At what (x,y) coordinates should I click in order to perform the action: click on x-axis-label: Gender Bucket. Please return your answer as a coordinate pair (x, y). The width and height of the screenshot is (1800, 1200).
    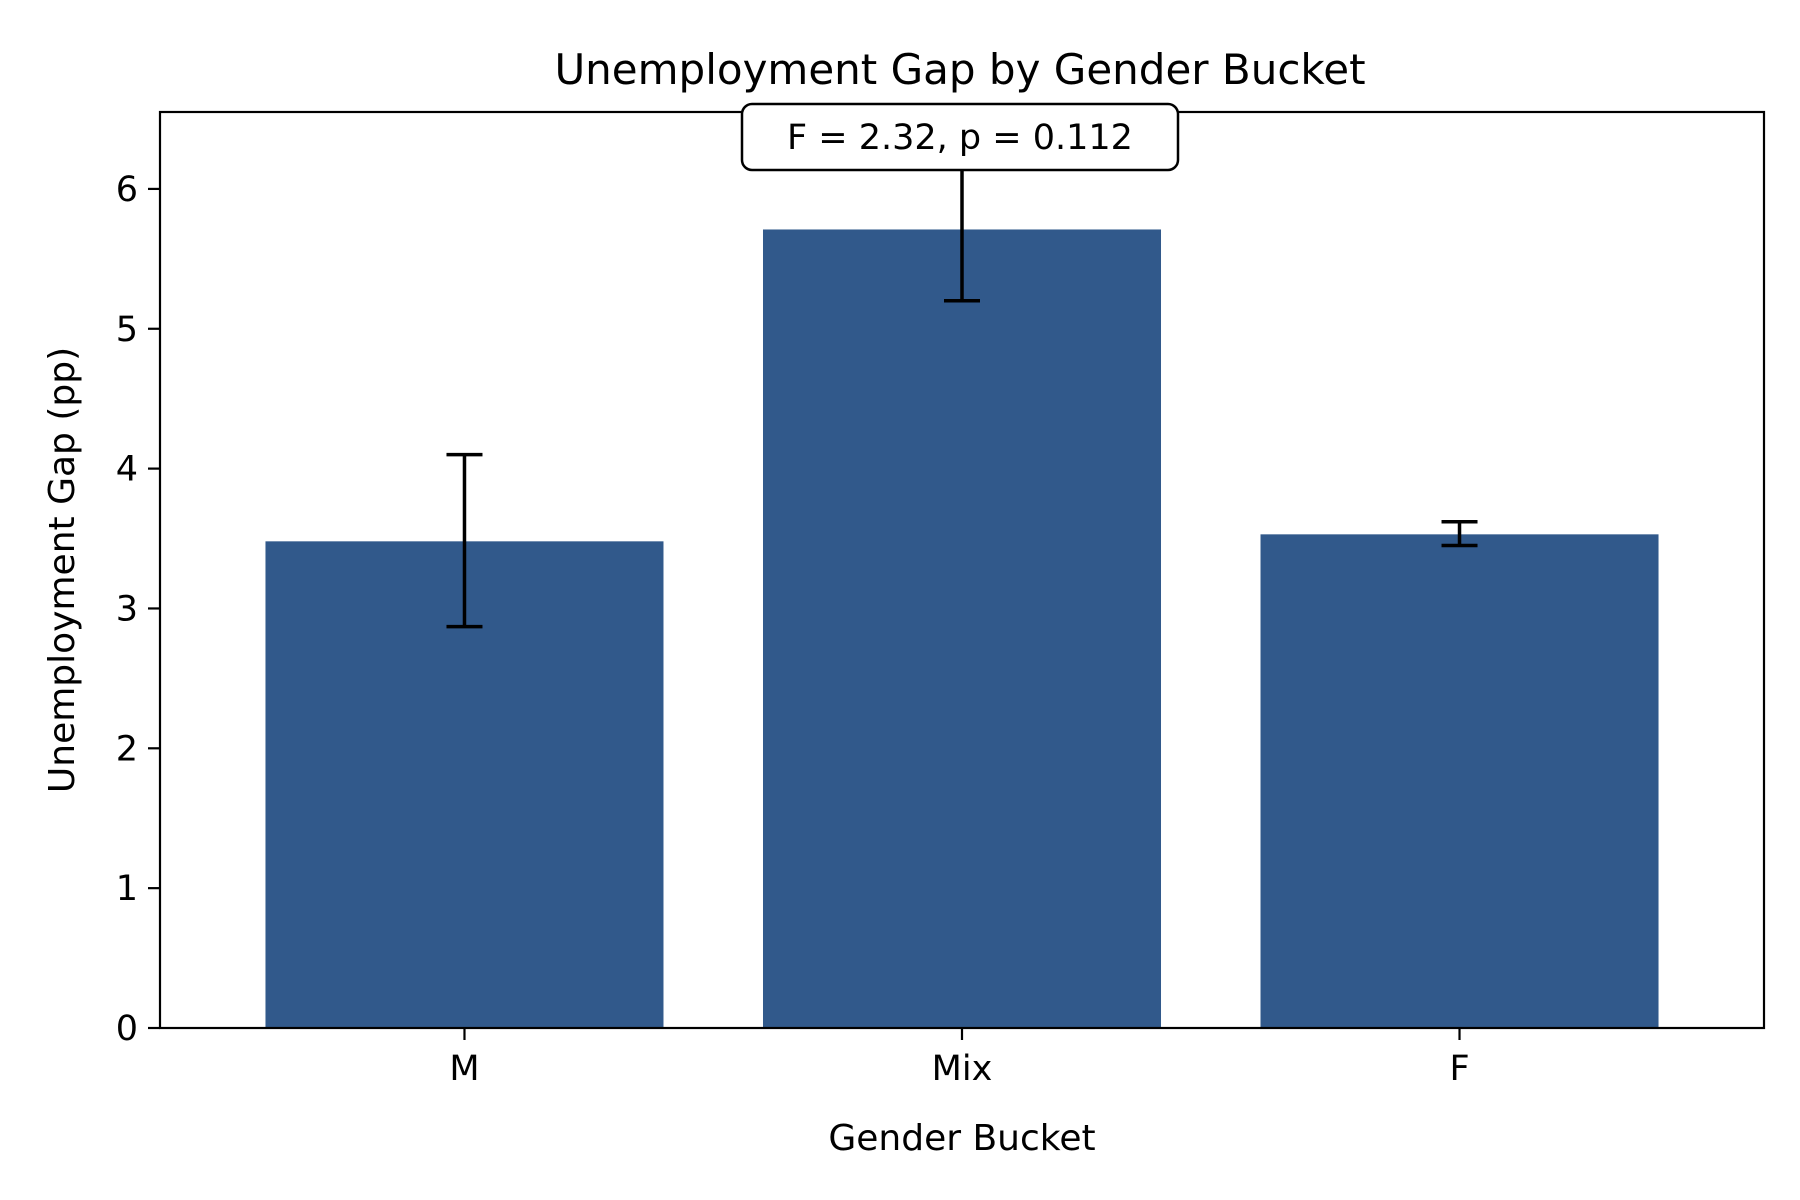
    Looking at the image, I should click on (961, 1138).